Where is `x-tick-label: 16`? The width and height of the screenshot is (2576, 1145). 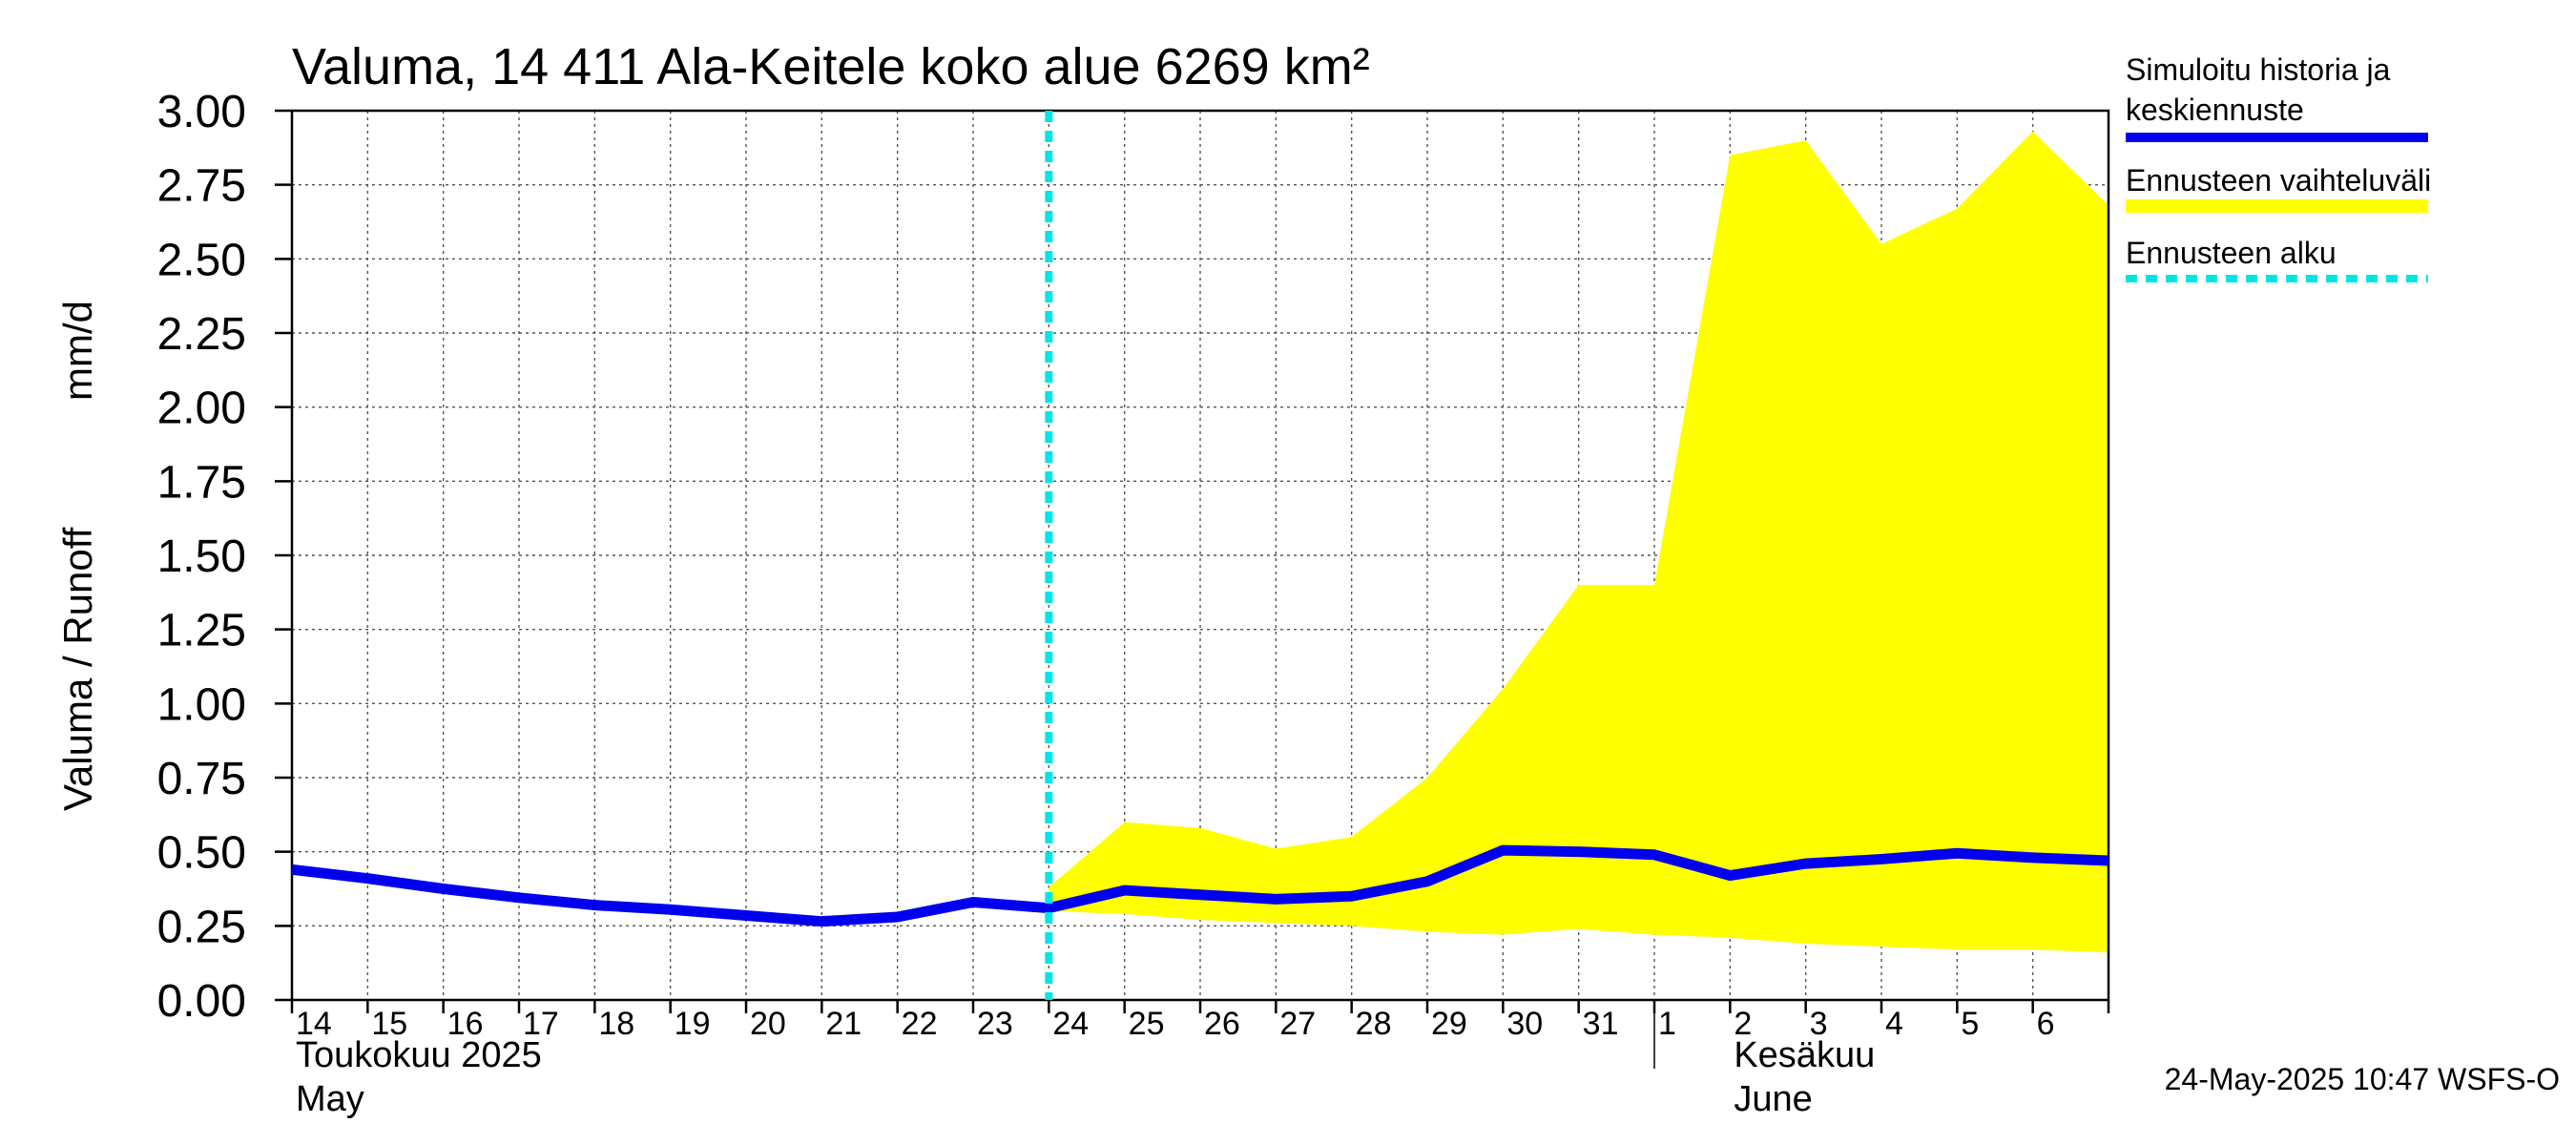
x-tick-label: 16 is located at coordinates (465, 1024).